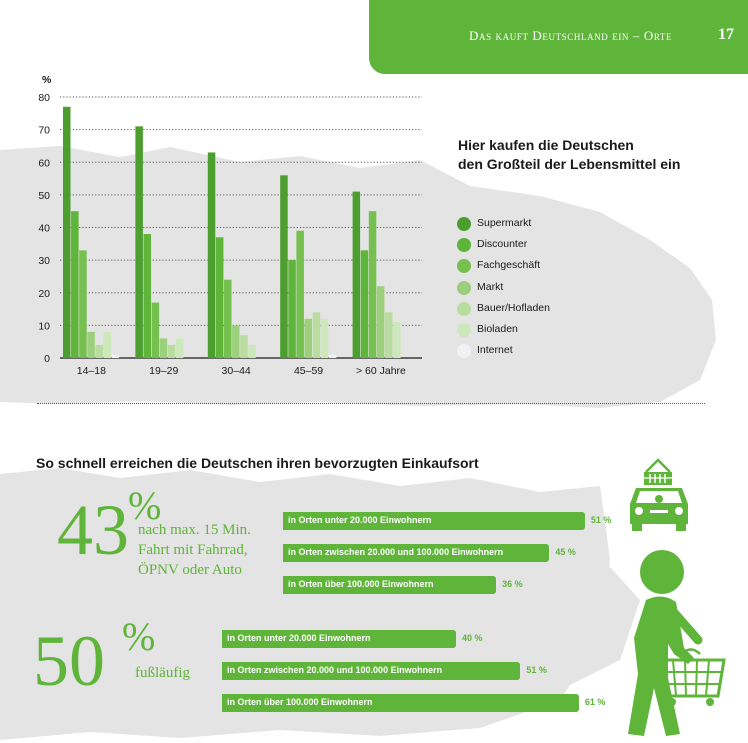 The width and height of the screenshot is (748, 743). What do you see at coordinates (513, 307) in the screenshot?
I see `legend-label: Bauer/Hofladen` at bounding box center [513, 307].